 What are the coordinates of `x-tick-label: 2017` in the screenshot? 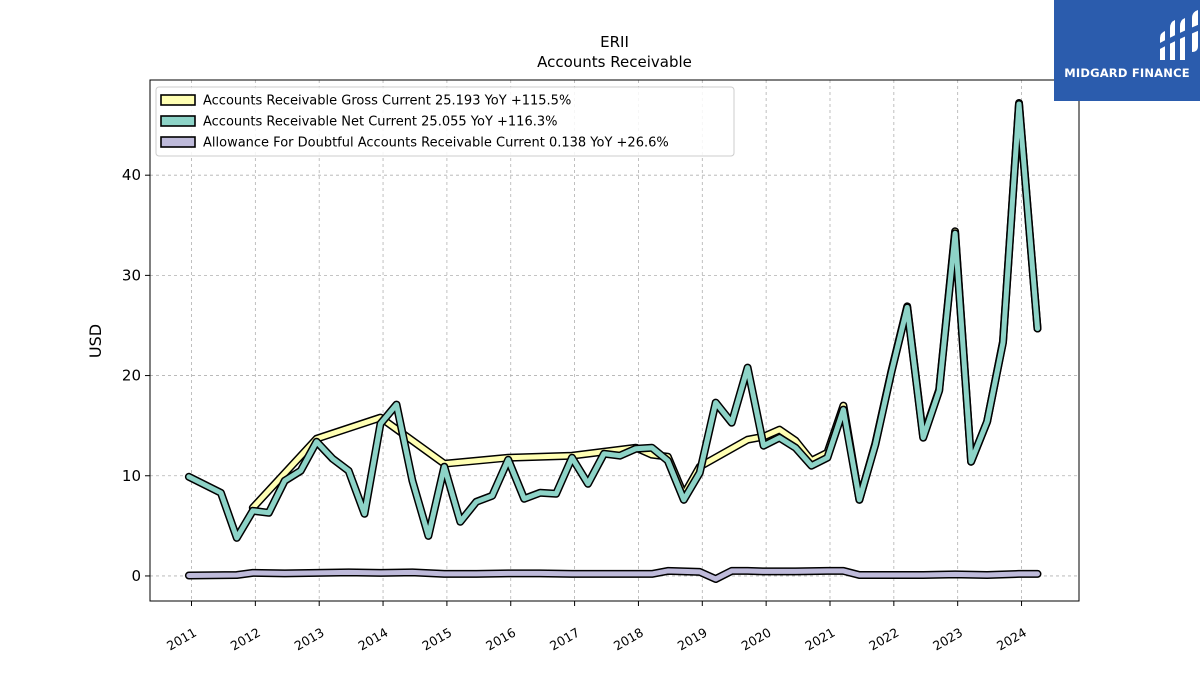 It's located at (564, 639).